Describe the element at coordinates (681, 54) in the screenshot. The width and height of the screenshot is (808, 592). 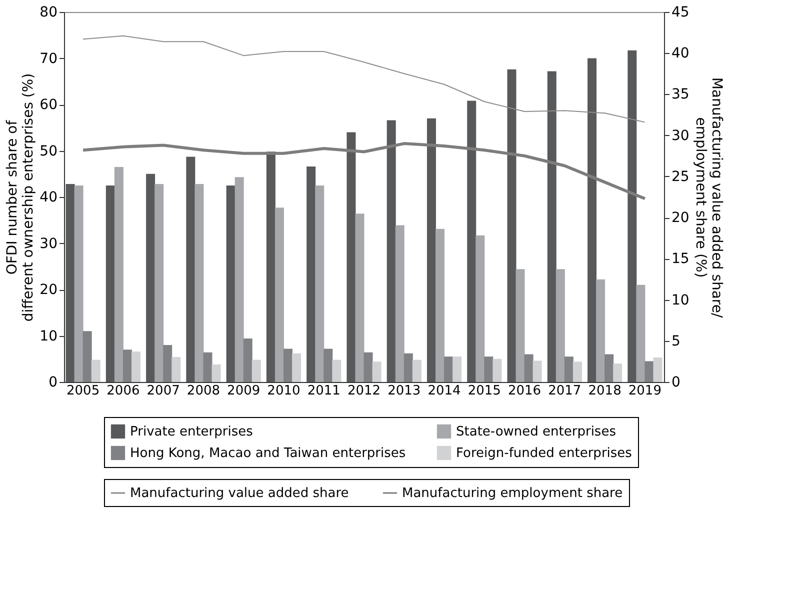
I see `y2-tick-label: 40` at that location.